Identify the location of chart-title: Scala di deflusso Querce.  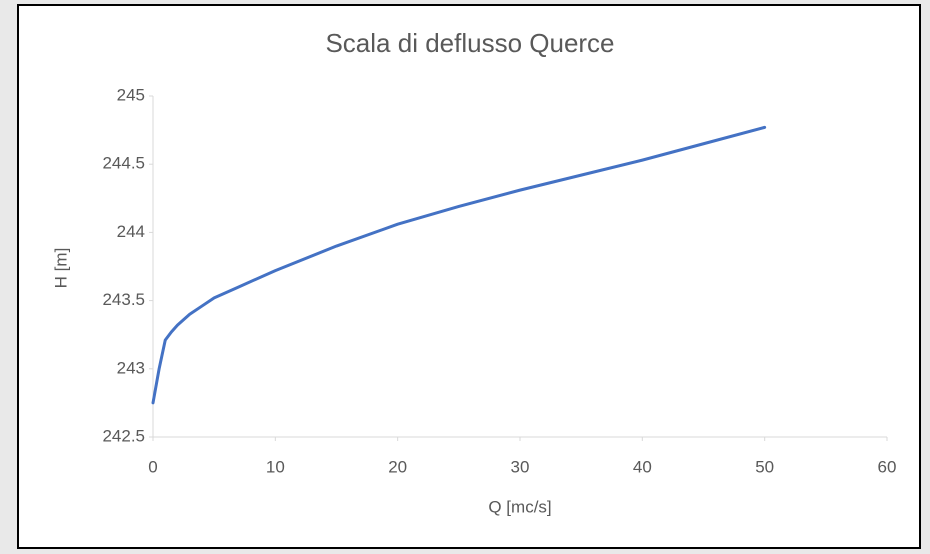
(469, 43).